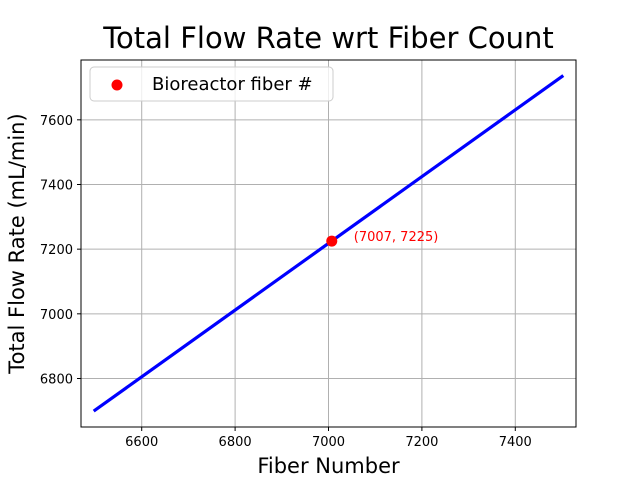  Describe the element at coordinates (56, 379) in the screenshot. I see `y-tick-label: 6800` at that location.